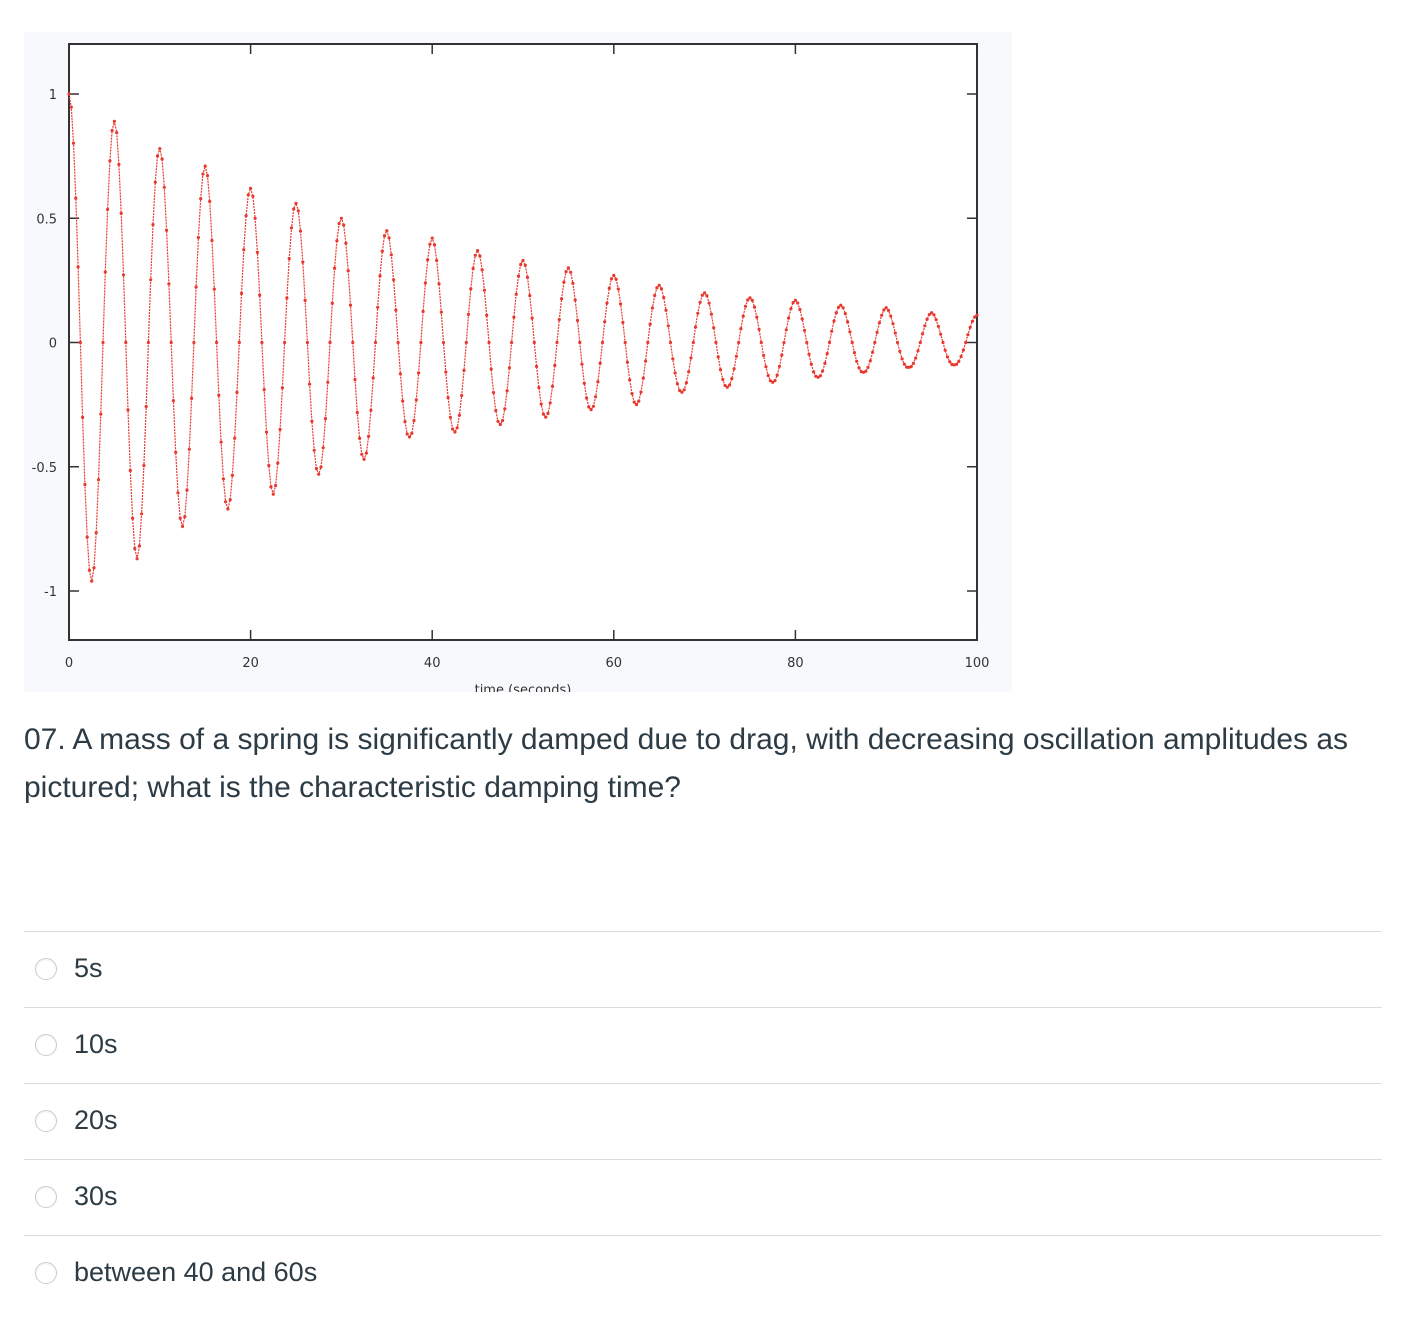 The image size is (1406, 1340). Describe the element at coordinates (703, 969) in the screenshot. I see `answer-option: 5s` at that location.